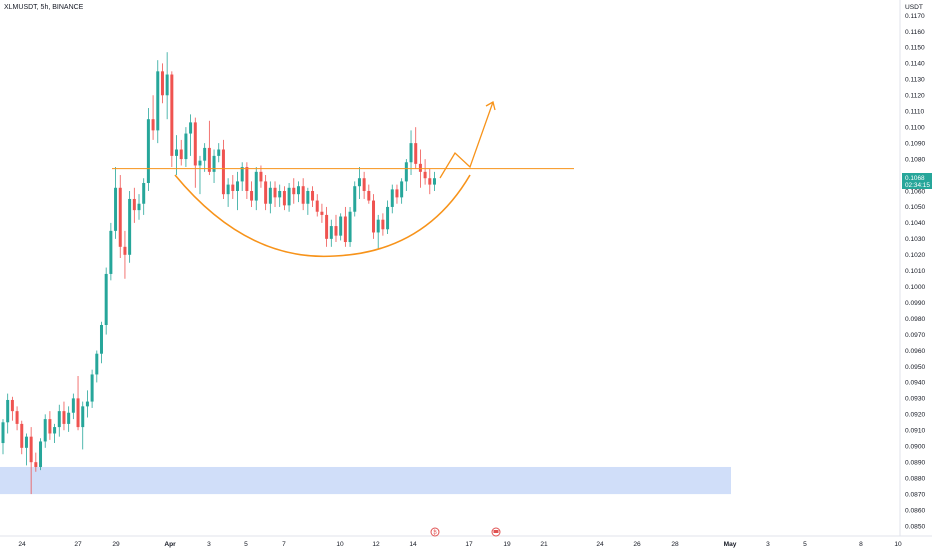 Image resolution: width=932 pixels, height=550 pixels. Describe the element at coordinates (365, 480) in the screenshot. I see `support-zone` at that location.